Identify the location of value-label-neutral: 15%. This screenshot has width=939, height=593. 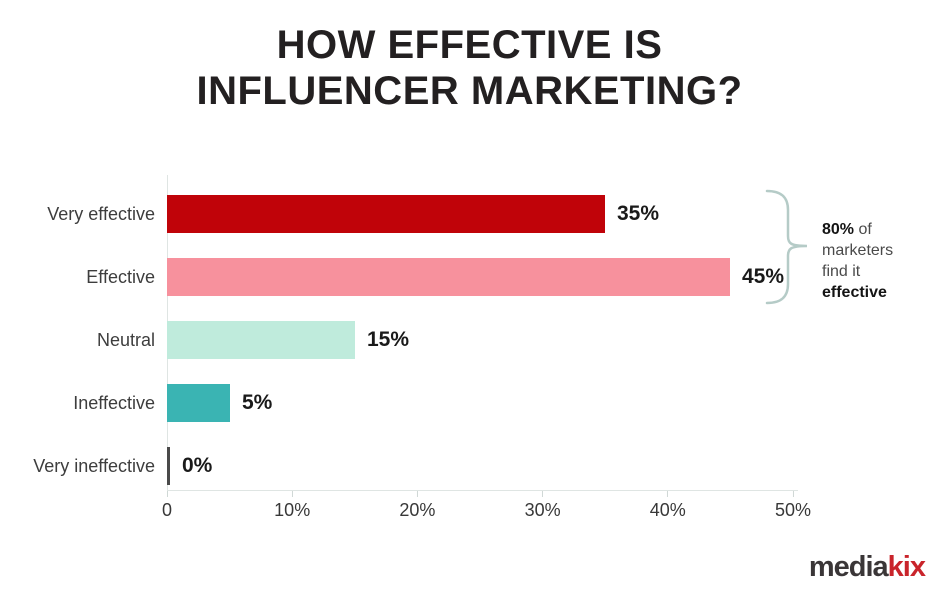
(388, 339).